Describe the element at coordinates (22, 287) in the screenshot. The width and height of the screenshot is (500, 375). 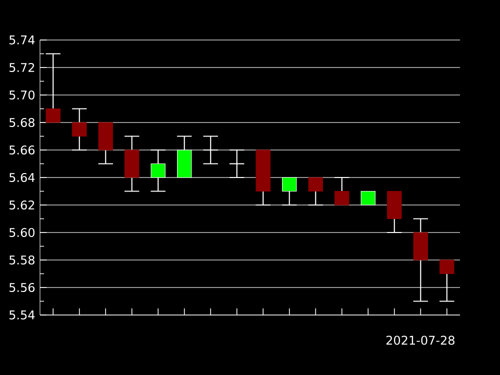
I see `y-tick-label: 5.56` at that location.